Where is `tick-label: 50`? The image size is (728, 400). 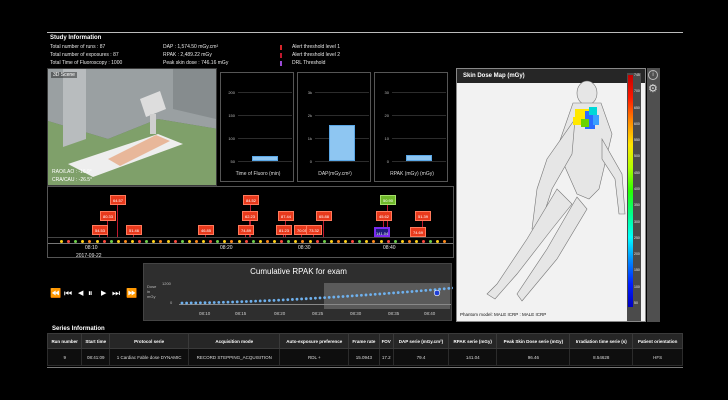 tick-label: 50 is located at coordinates (232, 161).